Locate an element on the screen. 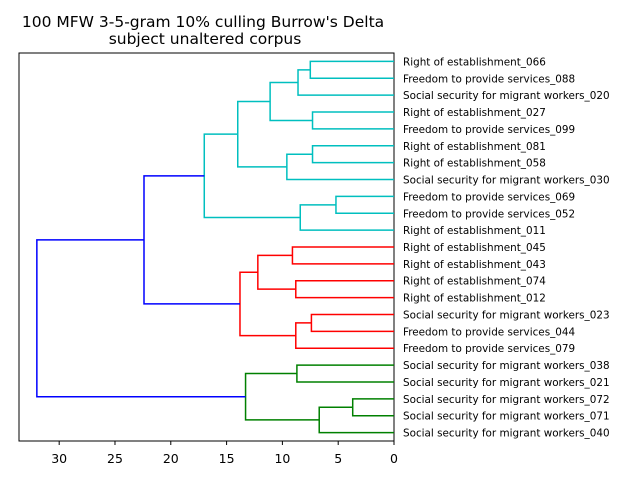 This screenshot has width=640, height=480. dendrogram-link-n22 is located at coordinates (141, 318).